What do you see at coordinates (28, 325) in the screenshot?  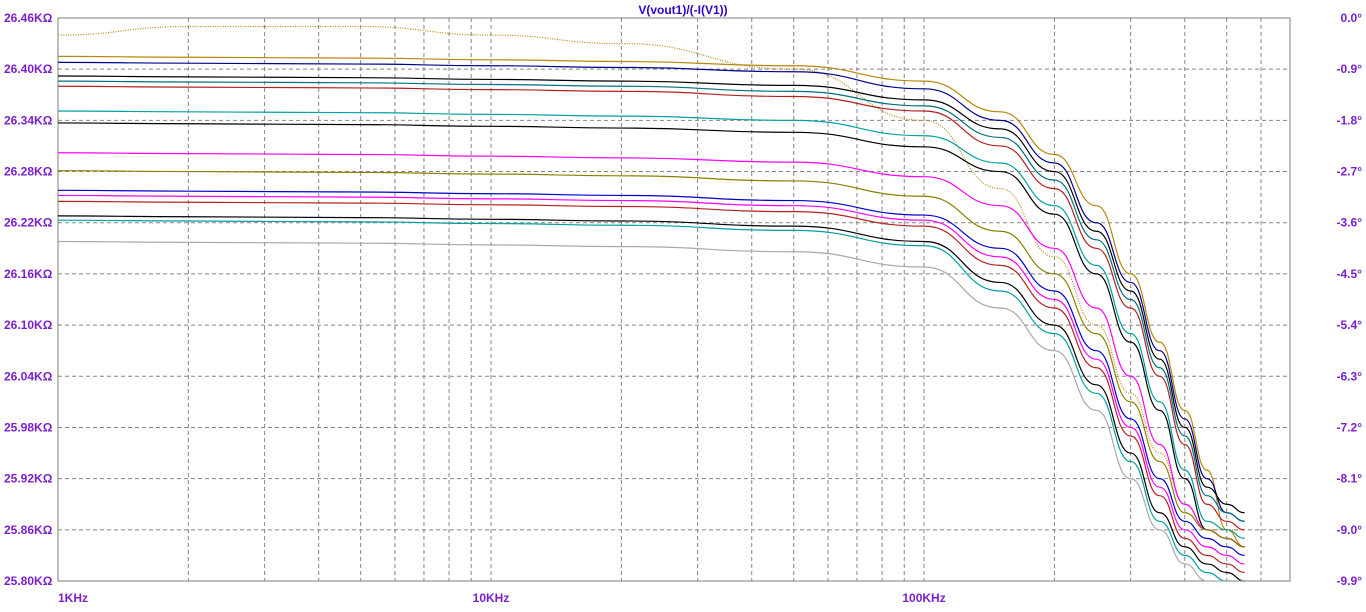 I see `left-axis-tick-label: 26.10KΩ` at bounding box center [28, 325].